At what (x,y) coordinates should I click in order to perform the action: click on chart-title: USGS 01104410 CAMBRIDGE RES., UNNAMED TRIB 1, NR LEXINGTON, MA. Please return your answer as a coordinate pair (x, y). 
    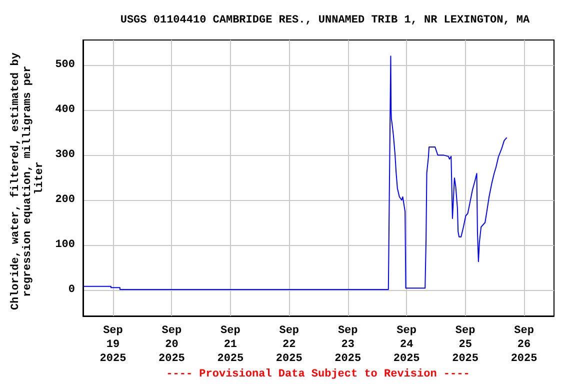
    Looking at the image, I should click on (325, 20).